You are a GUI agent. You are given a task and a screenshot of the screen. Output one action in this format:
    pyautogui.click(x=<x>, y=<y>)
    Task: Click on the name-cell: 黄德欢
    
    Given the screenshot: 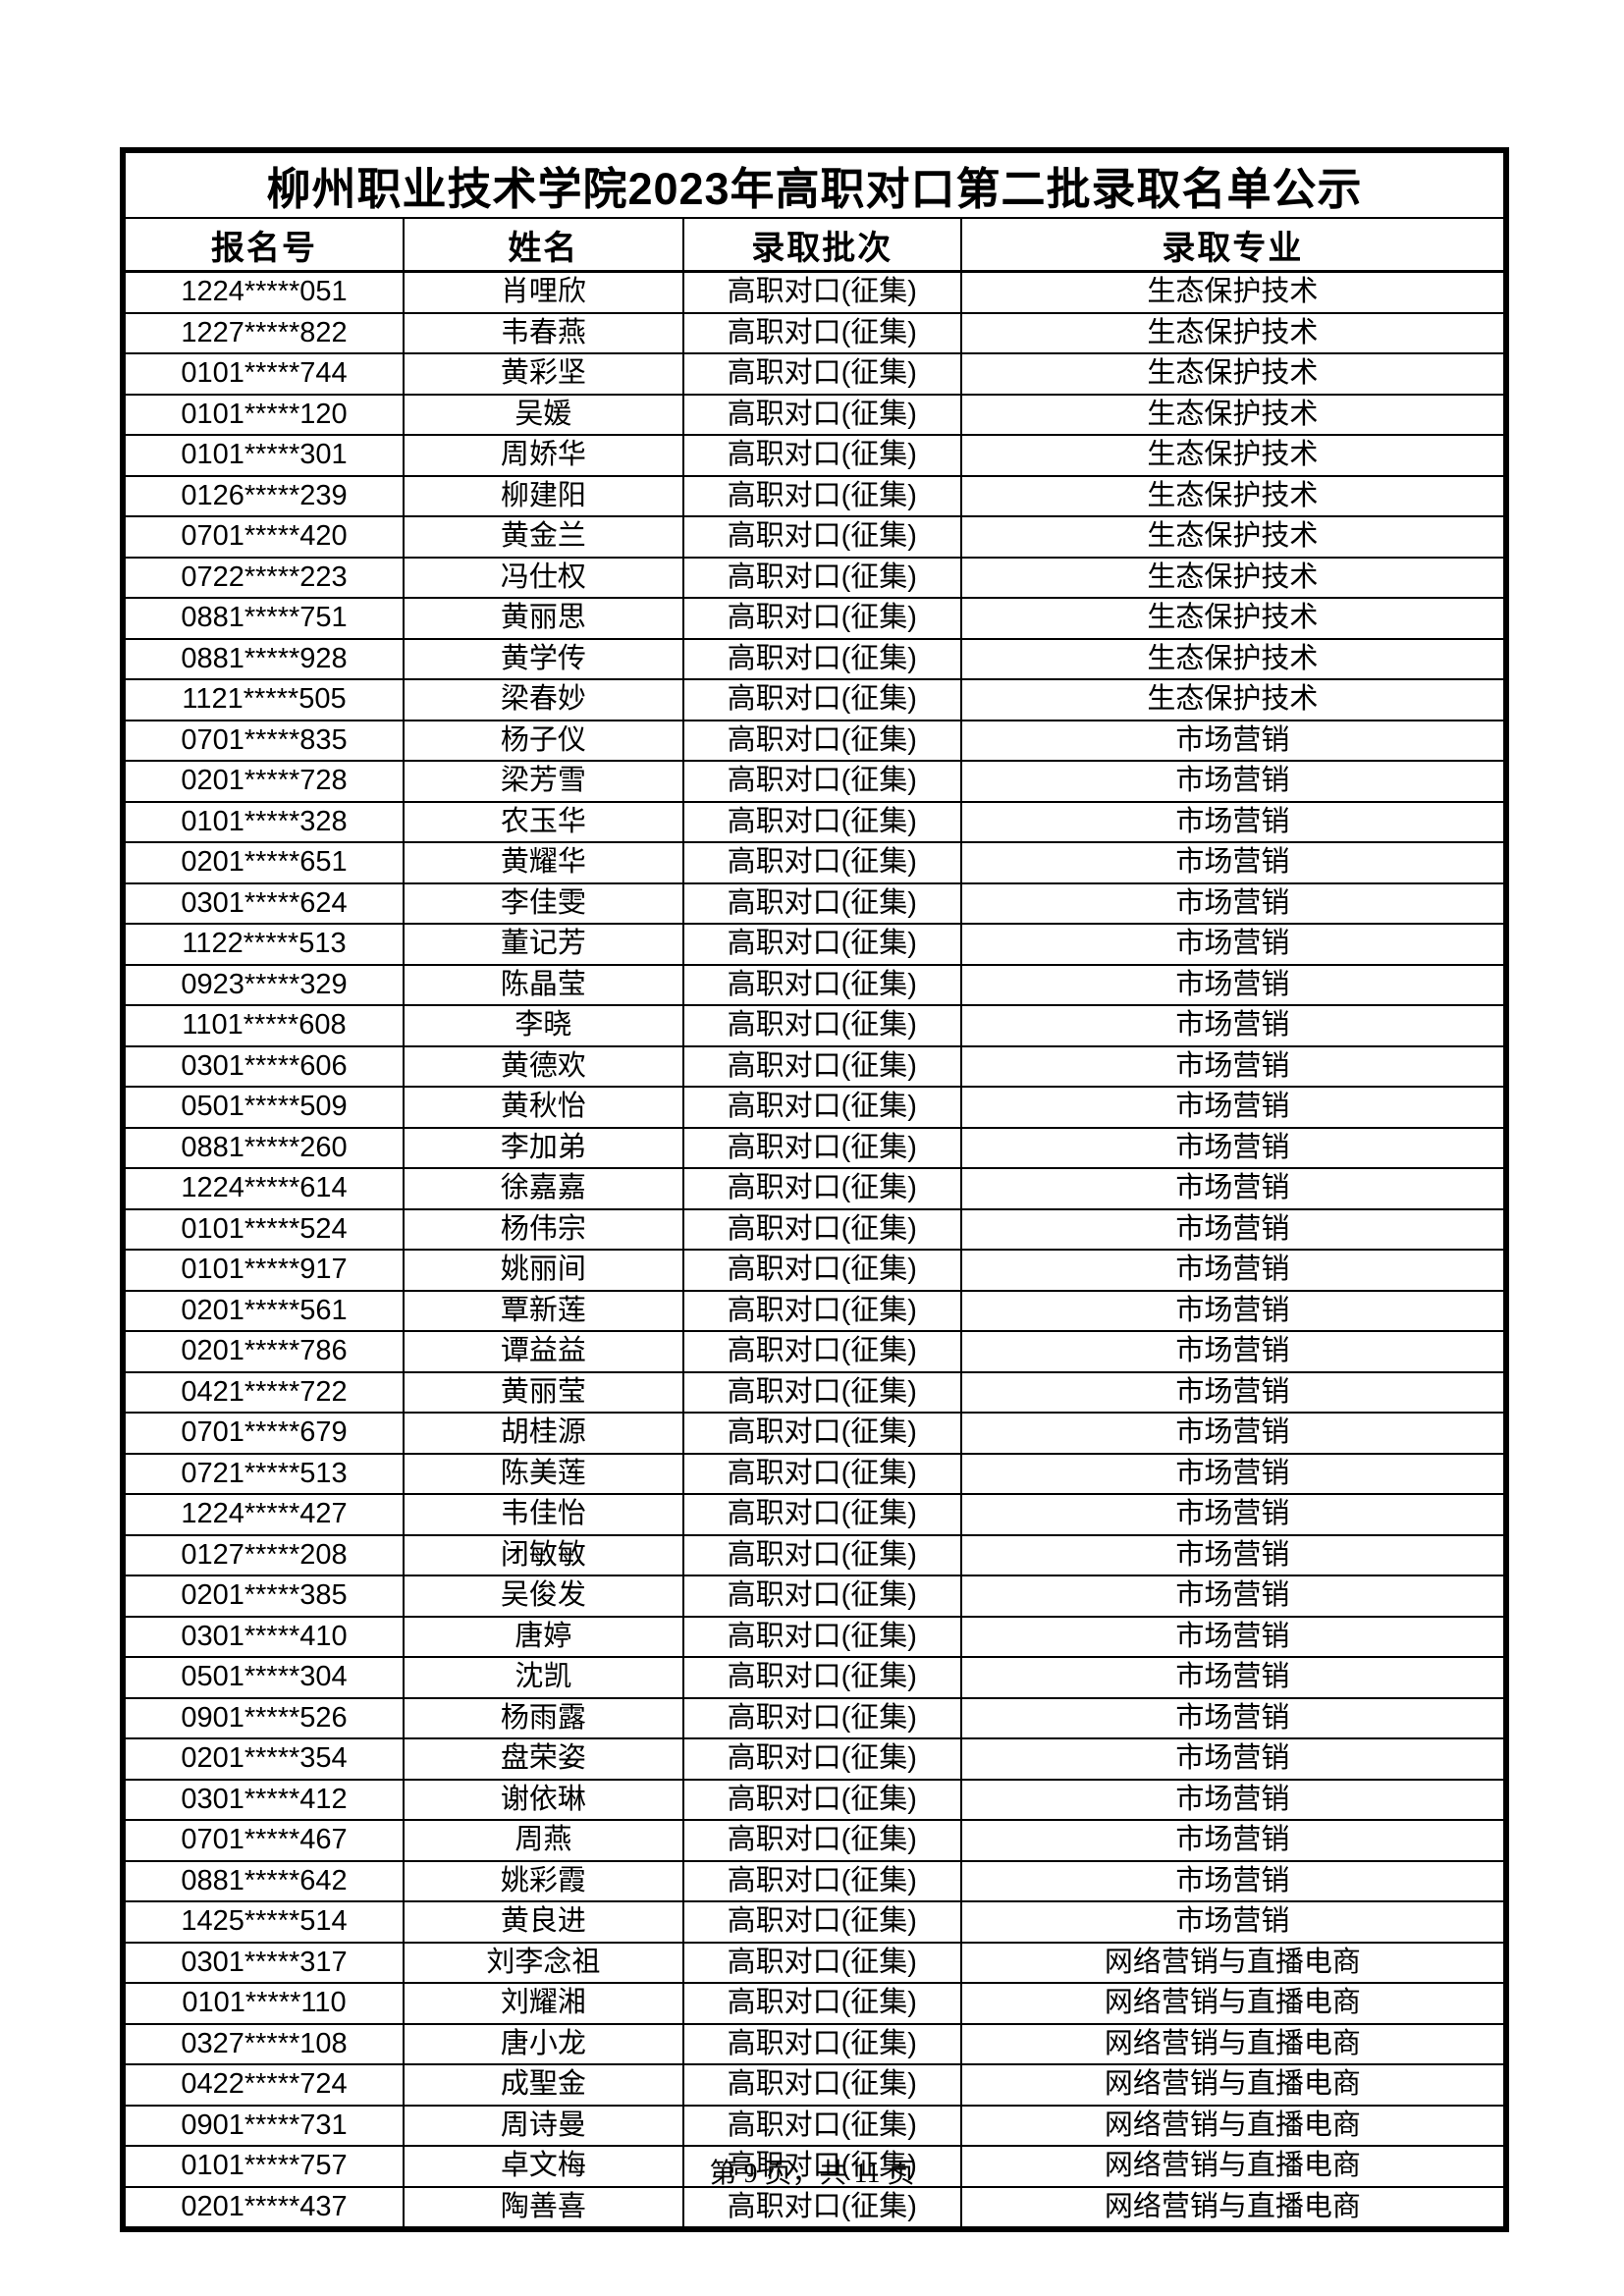 What is the action you would take?
    pyautogui.click(x=543, y=1066)
    